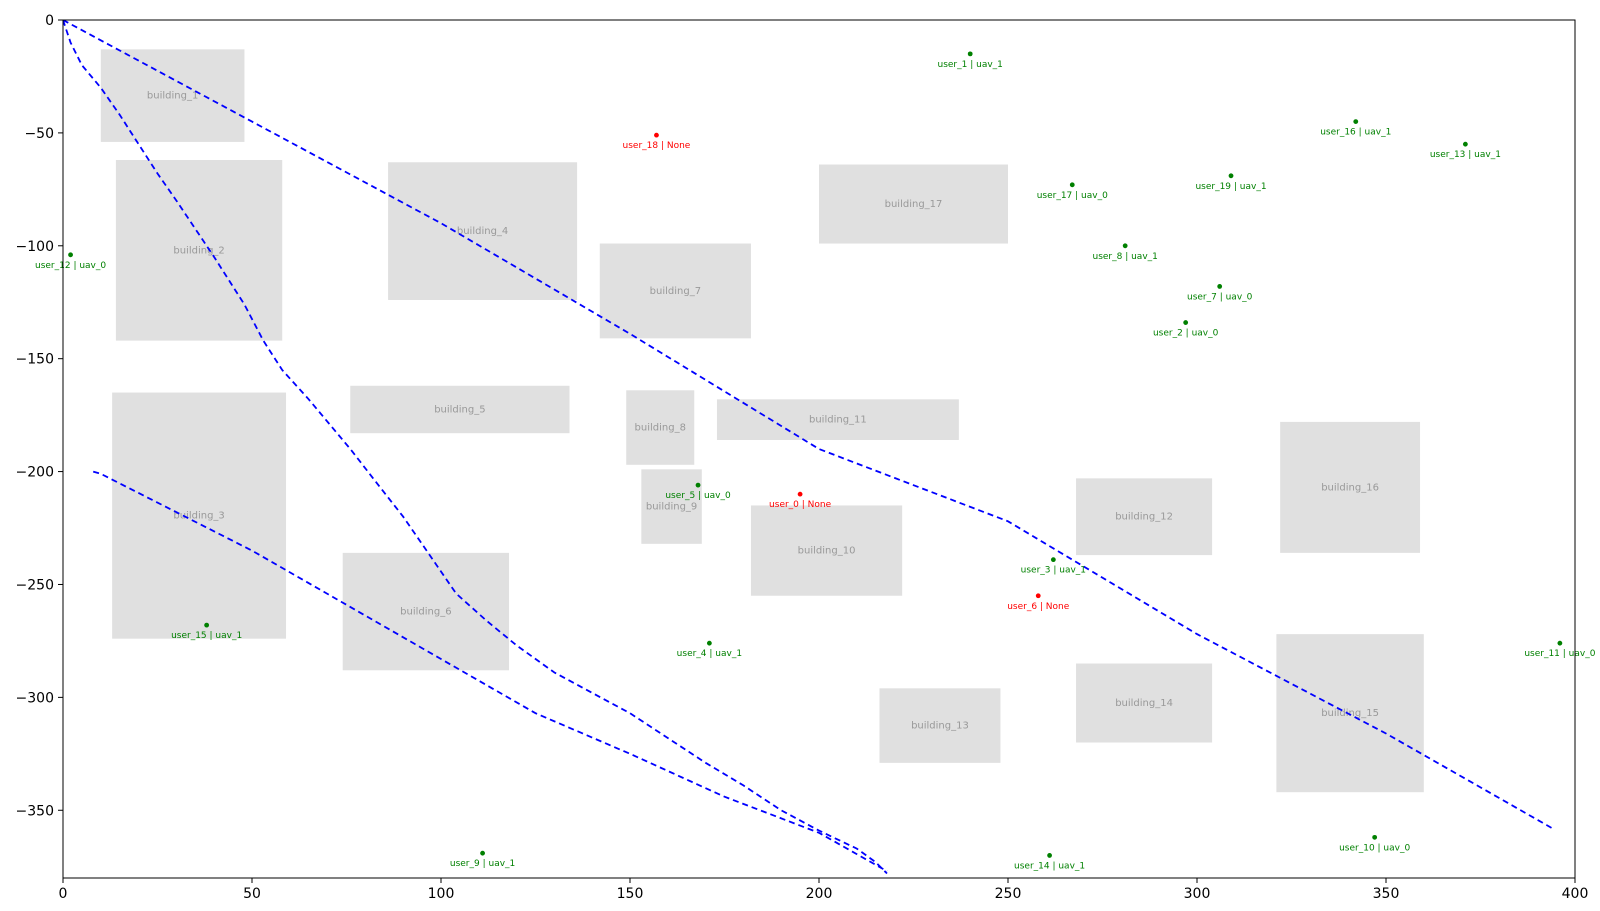 The image size is (1600, 911). What do you see at coordinates (800, 505) in the screenshot?
I see `user-label: user_0 | None` at bounding box center [800, 505].